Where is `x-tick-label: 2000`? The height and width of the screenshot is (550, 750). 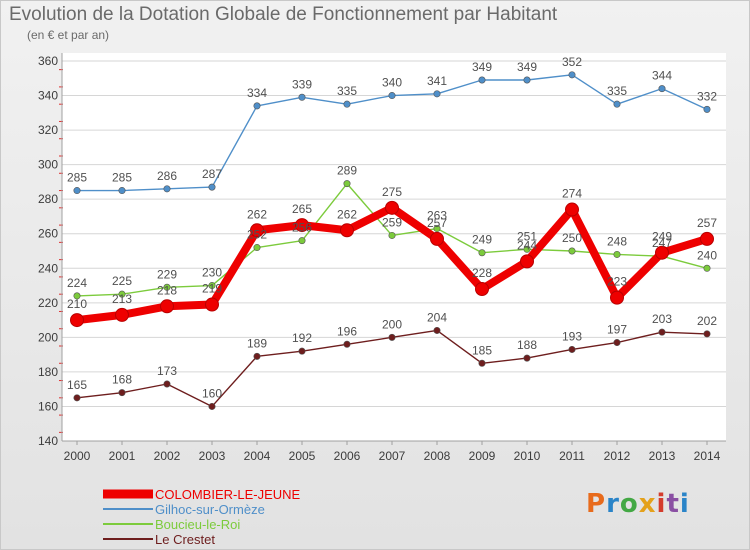 x-tick-label: 2000 is located at coordinates (77, 456).